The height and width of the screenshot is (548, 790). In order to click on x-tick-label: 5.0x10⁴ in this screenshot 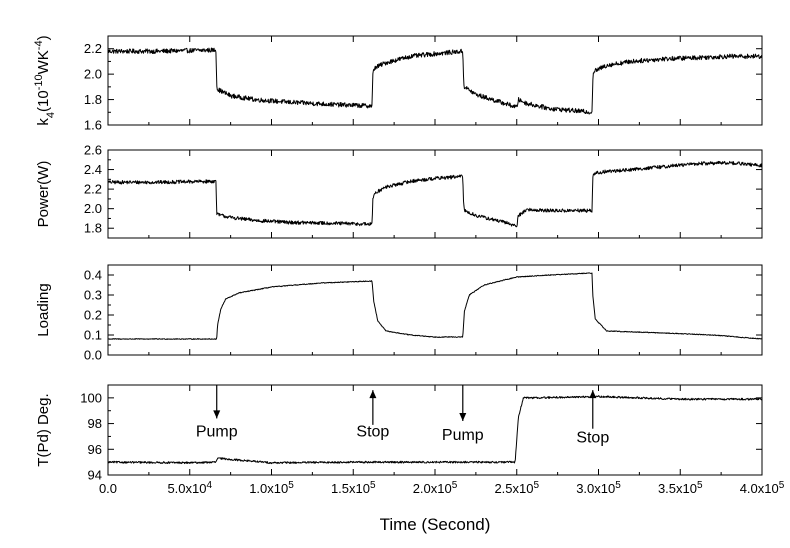, I will do `click(189, 488)`.